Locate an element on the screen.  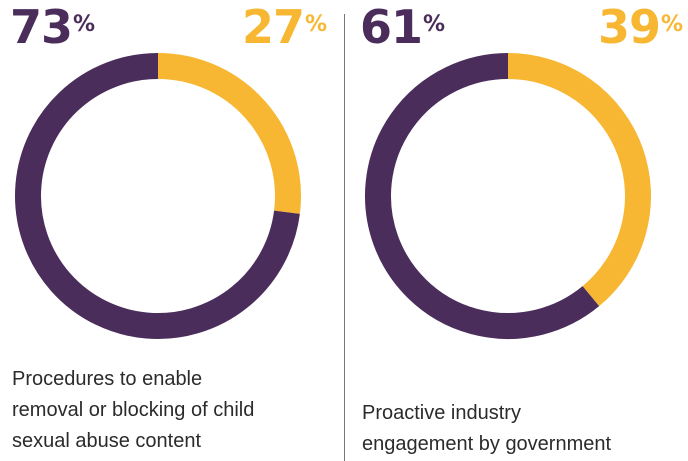
caption-line: Proactive industry is located at coordinates (441, 413).